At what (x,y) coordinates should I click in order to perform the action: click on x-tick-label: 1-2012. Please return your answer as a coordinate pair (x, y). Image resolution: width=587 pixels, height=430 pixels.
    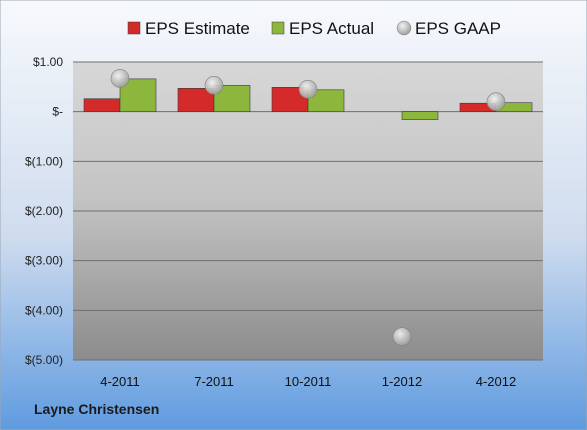
    Looking at the image, I should click on (402, 381).